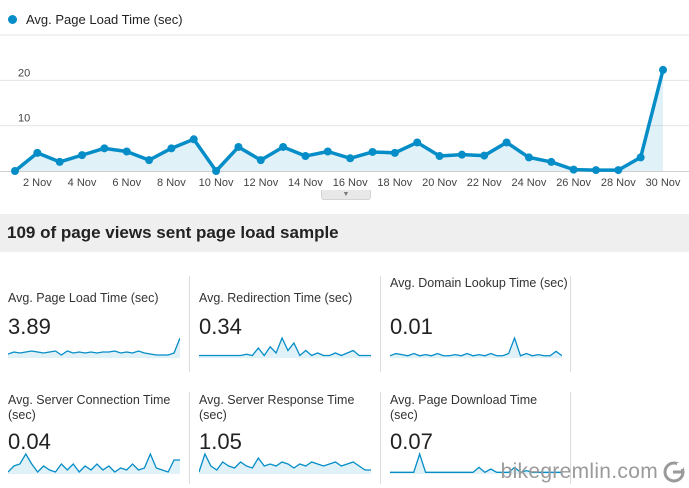 The width and height of the screenshot is (689, 488). I want to click on metric-tile-domain-lookup: Avg. Domain Lookup Time (sec) 0.01, so click(477, 336).